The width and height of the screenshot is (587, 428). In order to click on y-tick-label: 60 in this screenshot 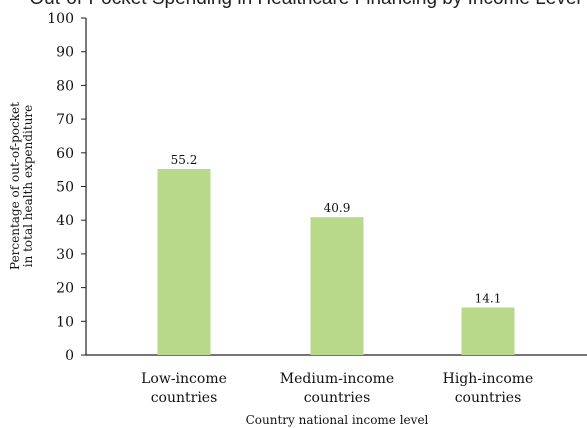, I will do `click(65, 154)`.